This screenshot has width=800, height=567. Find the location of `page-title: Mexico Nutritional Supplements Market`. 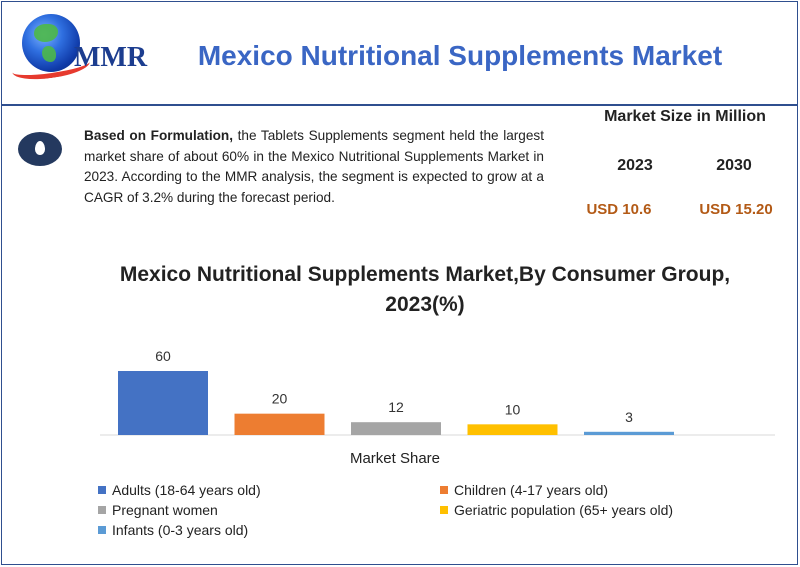

page-title: Mexico Nutritional Supplements Market is located at coordinates (460, 55).